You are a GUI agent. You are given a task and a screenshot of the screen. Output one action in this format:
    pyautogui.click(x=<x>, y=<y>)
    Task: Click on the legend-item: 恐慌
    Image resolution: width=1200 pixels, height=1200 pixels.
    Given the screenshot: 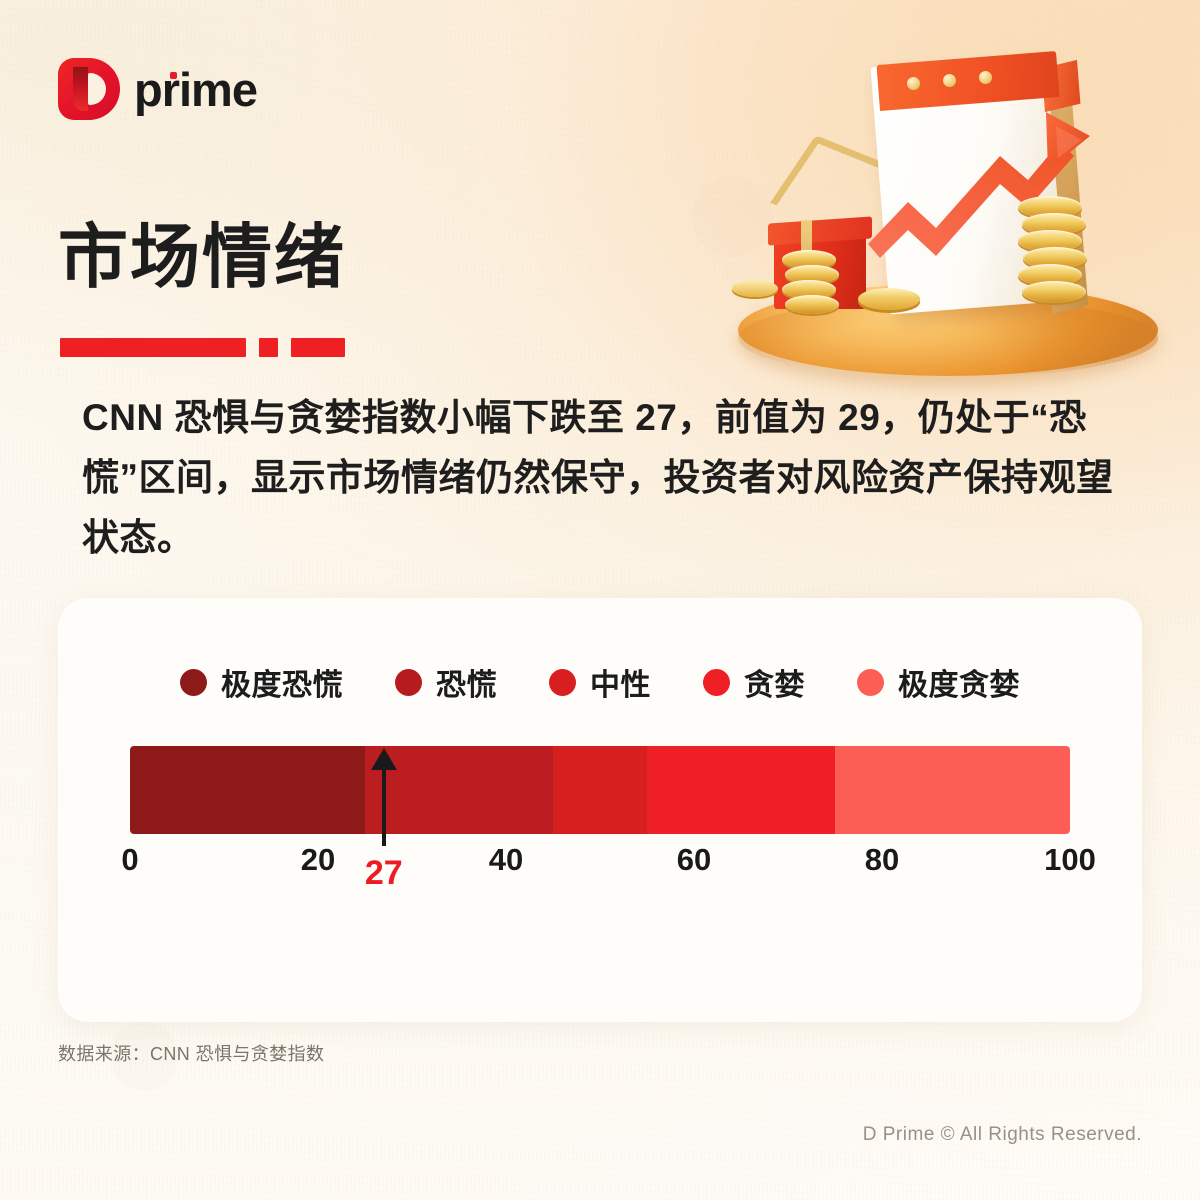 What is the action you would take?
    pyautogui.click(x=446, y=682)
    